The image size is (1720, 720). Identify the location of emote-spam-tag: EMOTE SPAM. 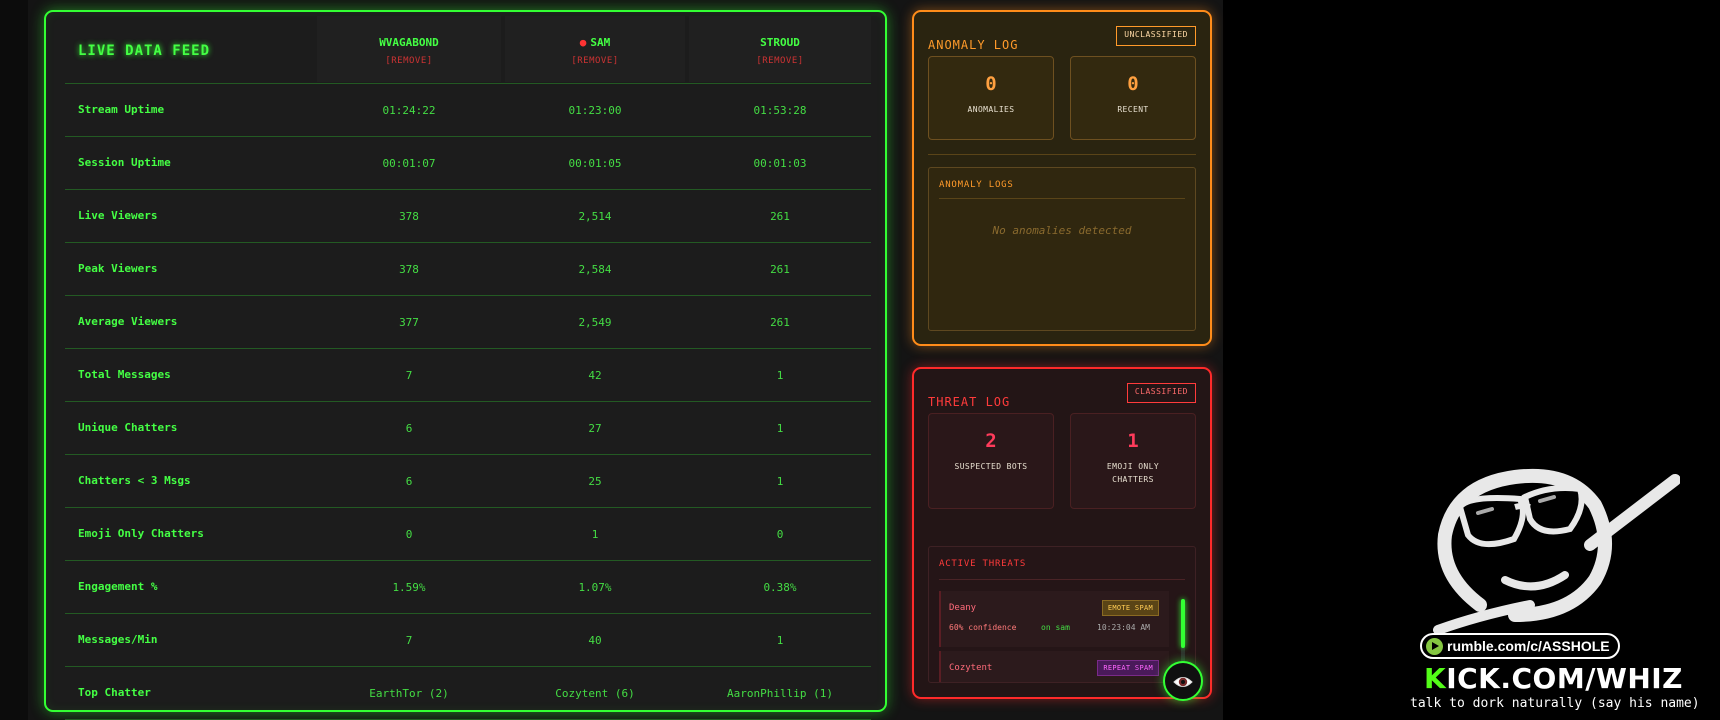
(1130, 608).